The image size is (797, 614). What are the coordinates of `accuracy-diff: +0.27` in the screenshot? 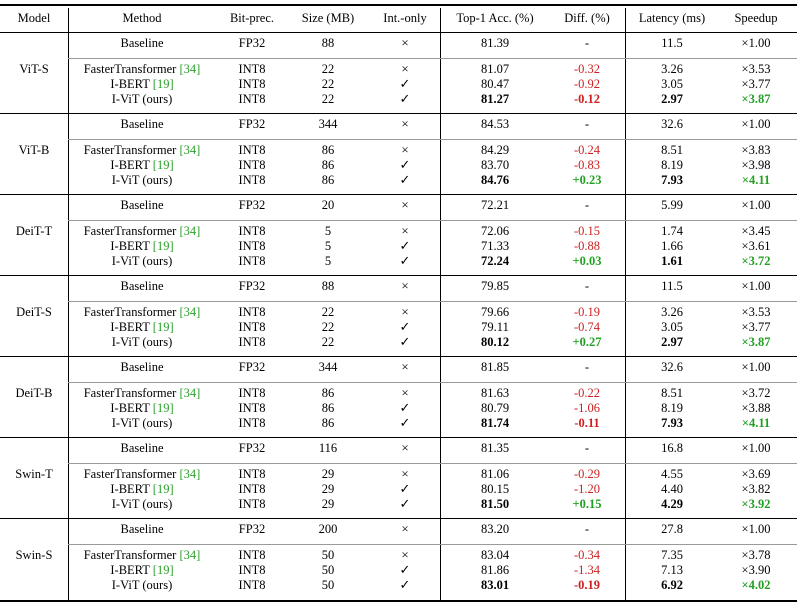 It's located at (587, 342).